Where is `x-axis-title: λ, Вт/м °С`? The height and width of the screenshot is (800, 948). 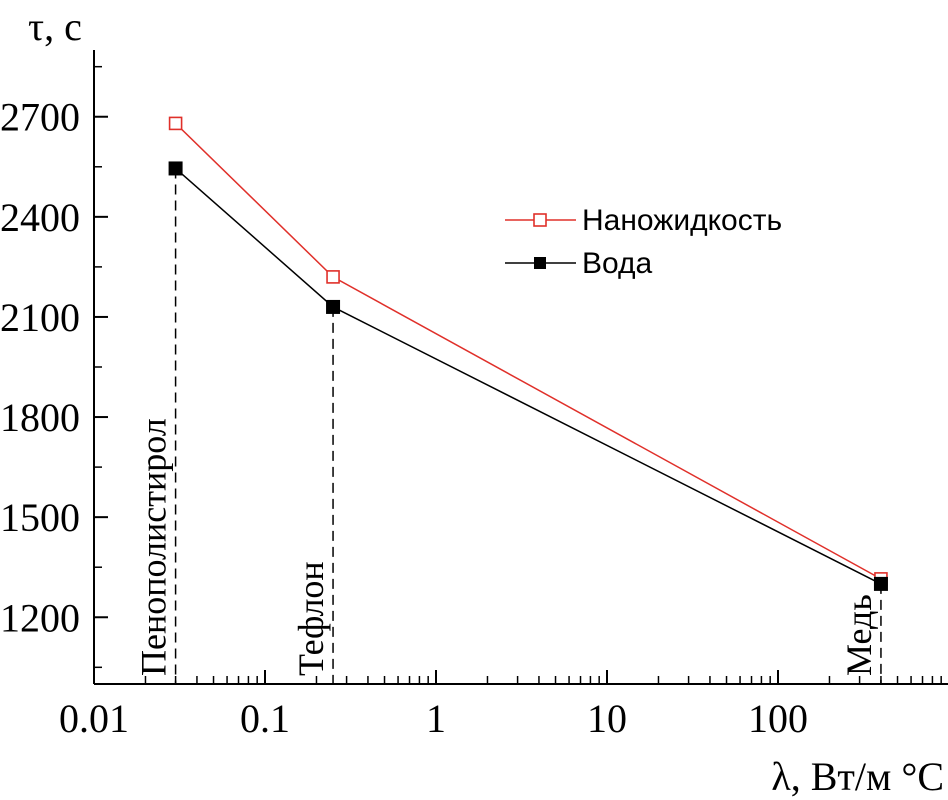
x-axis-title: λ, Вт/м °С is located at coordinates (857, 776).